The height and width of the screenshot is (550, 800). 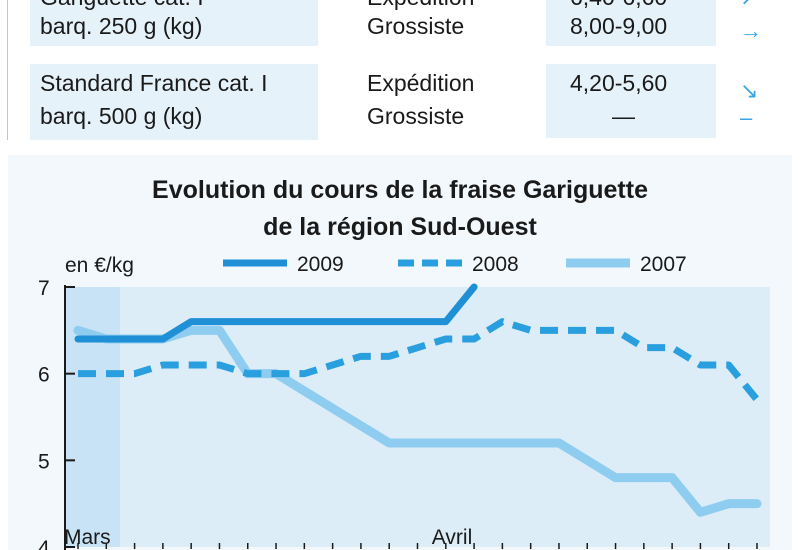 I want to click on x-ticks, so click(x=417, y=546).